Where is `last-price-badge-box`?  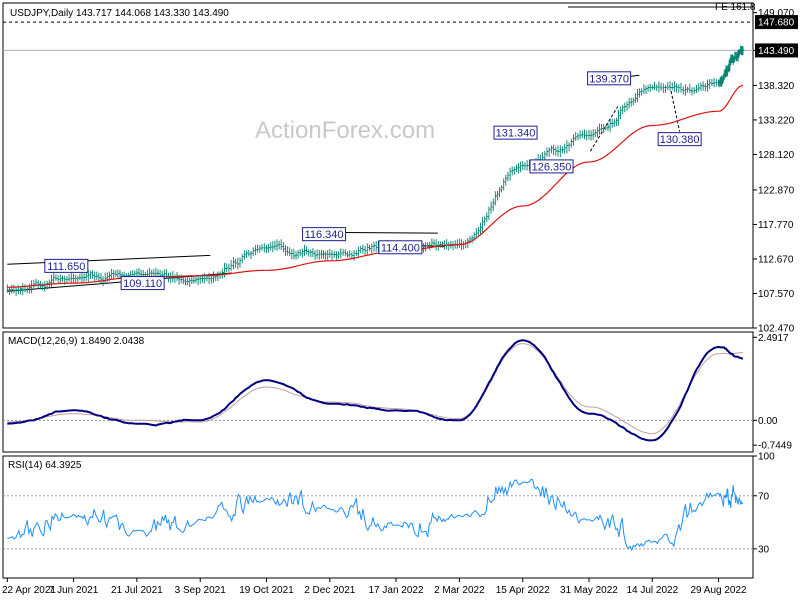
last-price-badge-box is located at coordinates (776, 50).